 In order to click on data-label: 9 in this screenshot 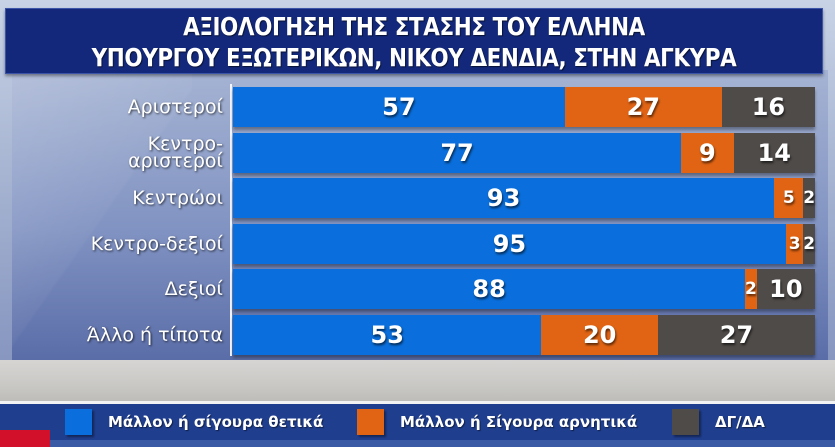, I will do `click(707, 153)`.